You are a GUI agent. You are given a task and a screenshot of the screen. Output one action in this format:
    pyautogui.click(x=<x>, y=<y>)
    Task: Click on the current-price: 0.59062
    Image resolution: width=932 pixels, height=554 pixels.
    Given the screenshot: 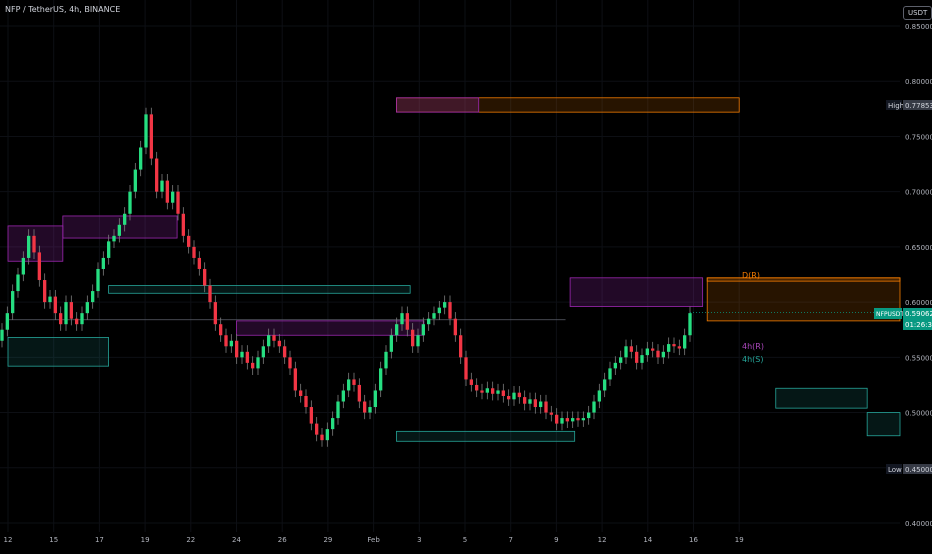 What is the action you would take?
    pyautogui.click(x=918, y=314)
    